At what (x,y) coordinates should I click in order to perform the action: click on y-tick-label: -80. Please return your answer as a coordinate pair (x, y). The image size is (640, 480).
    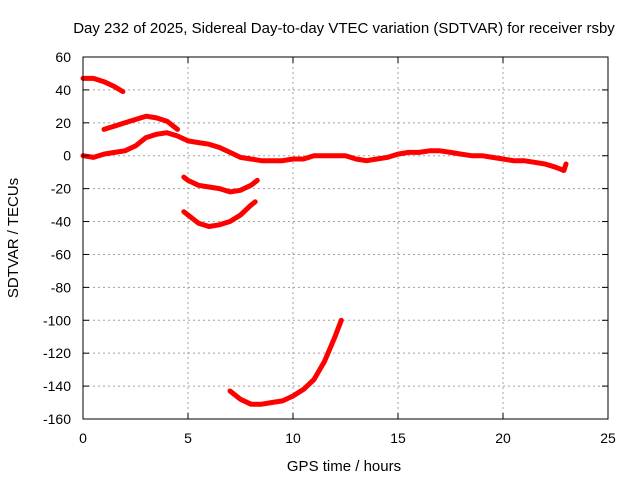
    Looking at the image, I should click on (61, 287).